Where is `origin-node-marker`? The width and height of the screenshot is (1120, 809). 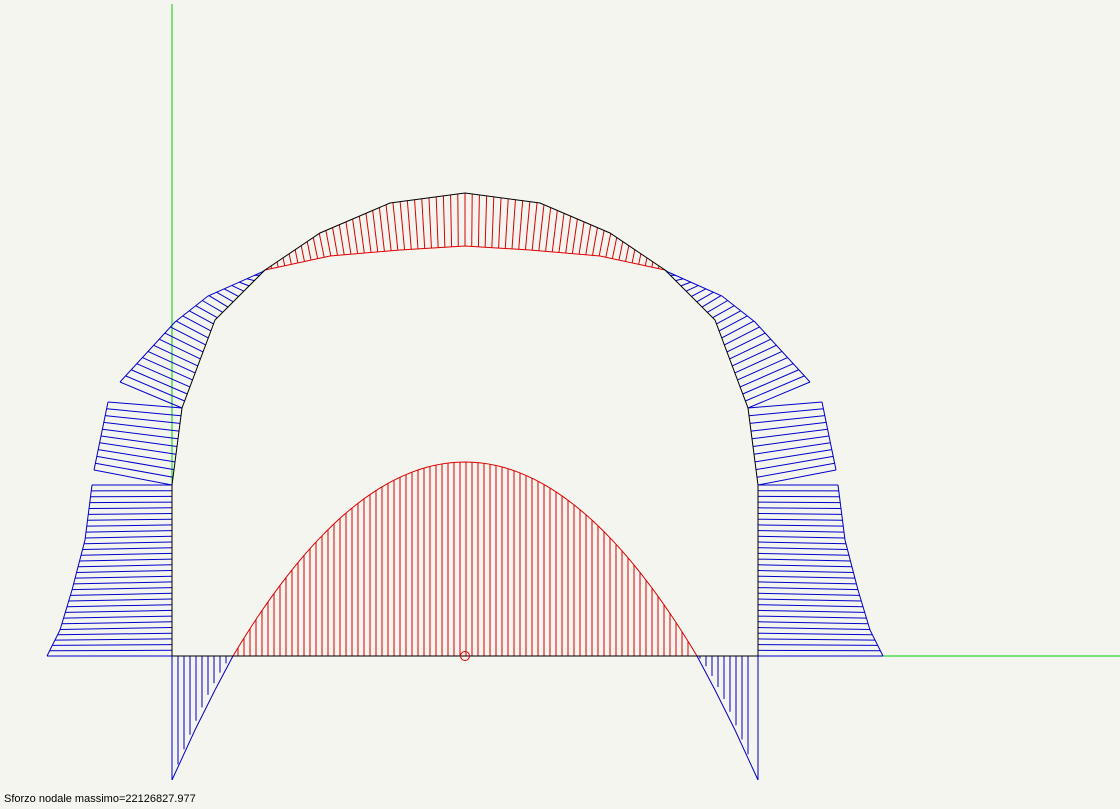
origin-node-marker is located at coordinates (465, 656).